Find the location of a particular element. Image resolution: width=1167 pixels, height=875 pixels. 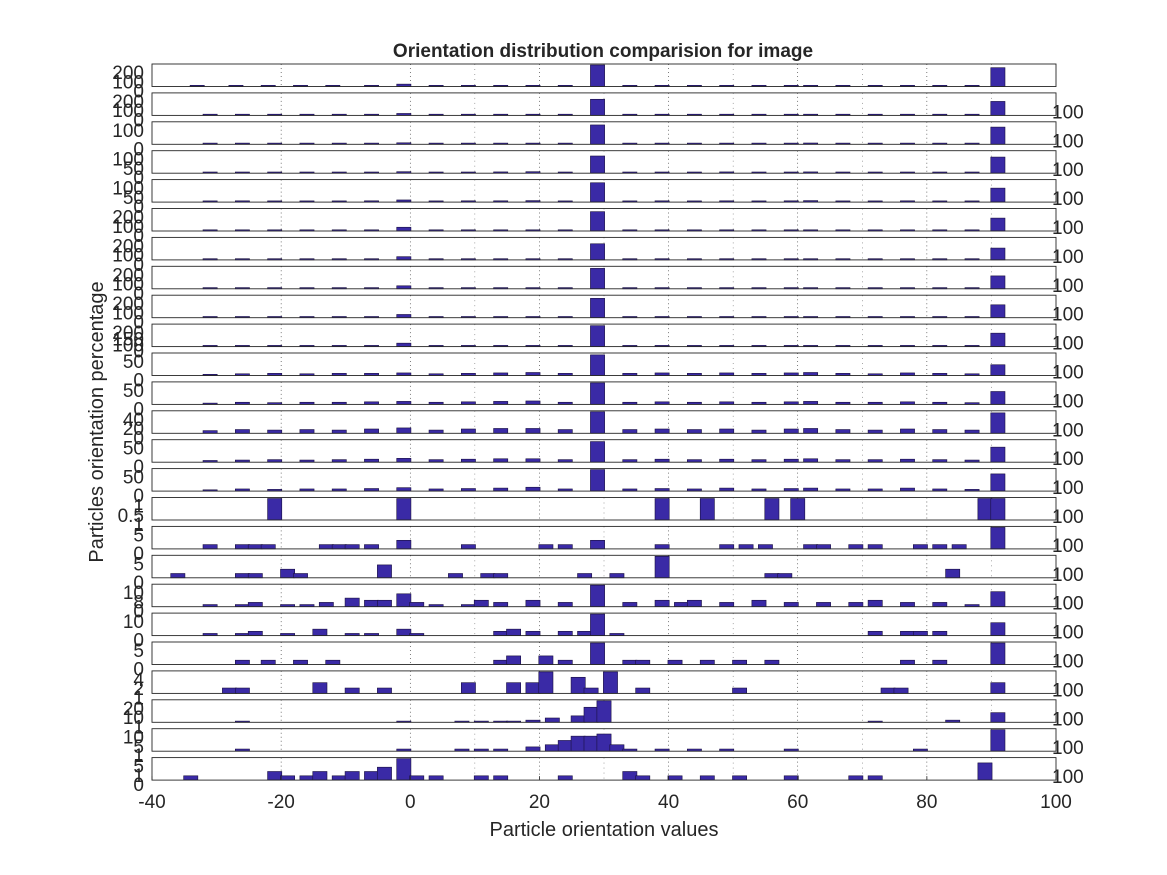

y-tick-label: 150 is located at coordinates (128, 339).